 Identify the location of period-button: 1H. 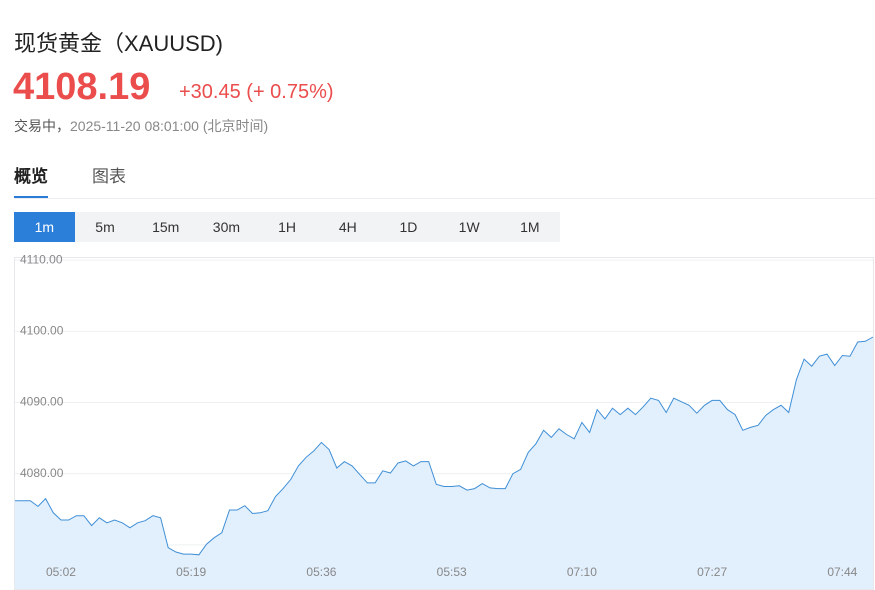
(287, 227).